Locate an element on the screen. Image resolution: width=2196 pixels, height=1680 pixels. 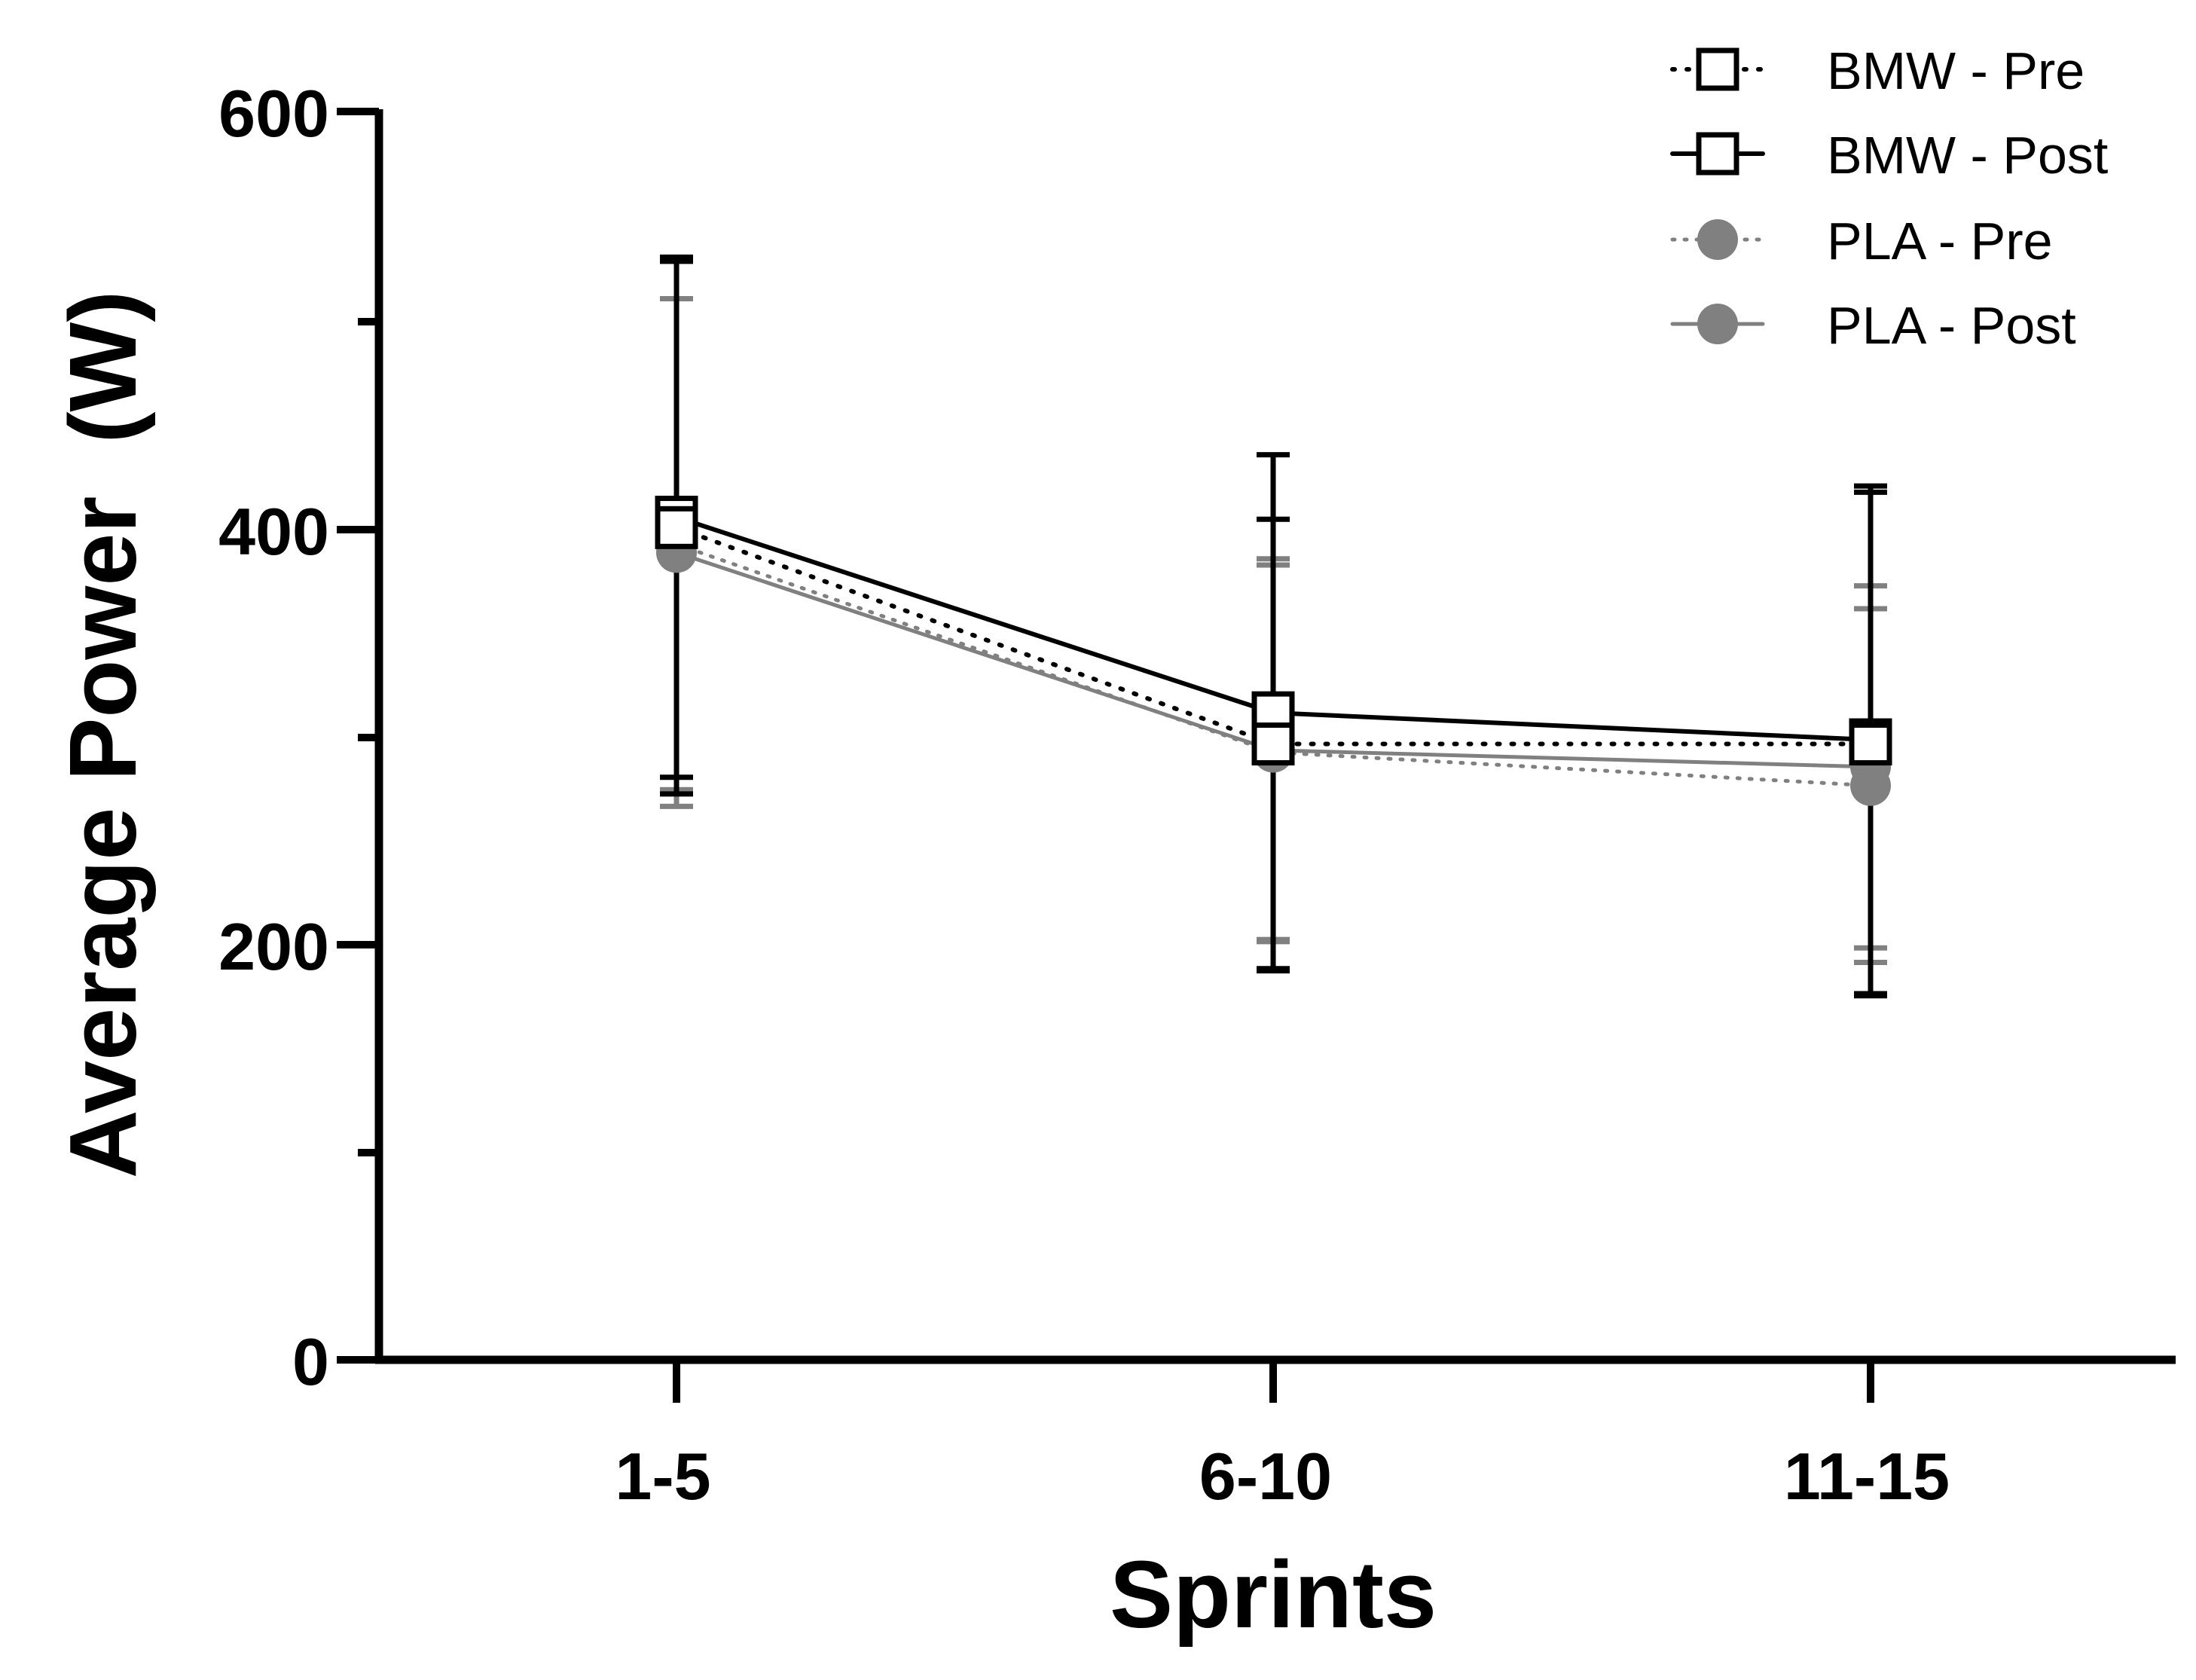
x-tick-label-11-15: 11-15 is located at coordinates (1867, 1476).